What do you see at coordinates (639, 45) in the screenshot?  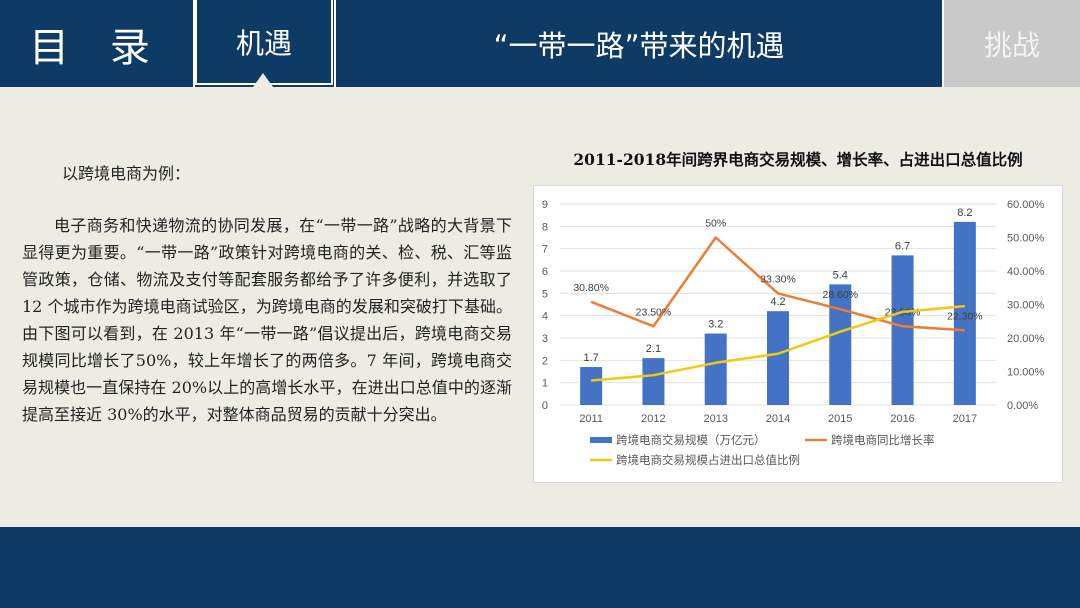 I see `page-heading: “一带一路”带来的机遇` at bounding box center [639, 45].